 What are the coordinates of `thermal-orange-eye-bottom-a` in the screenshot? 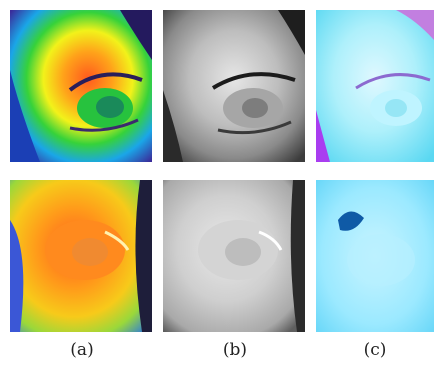 It's located at (81, 256).